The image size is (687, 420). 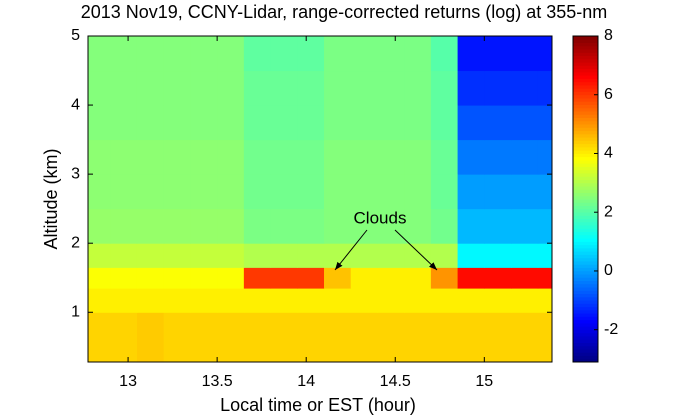 I want to click on colorbar-tick-label: 0, so click(x=608, y=270).